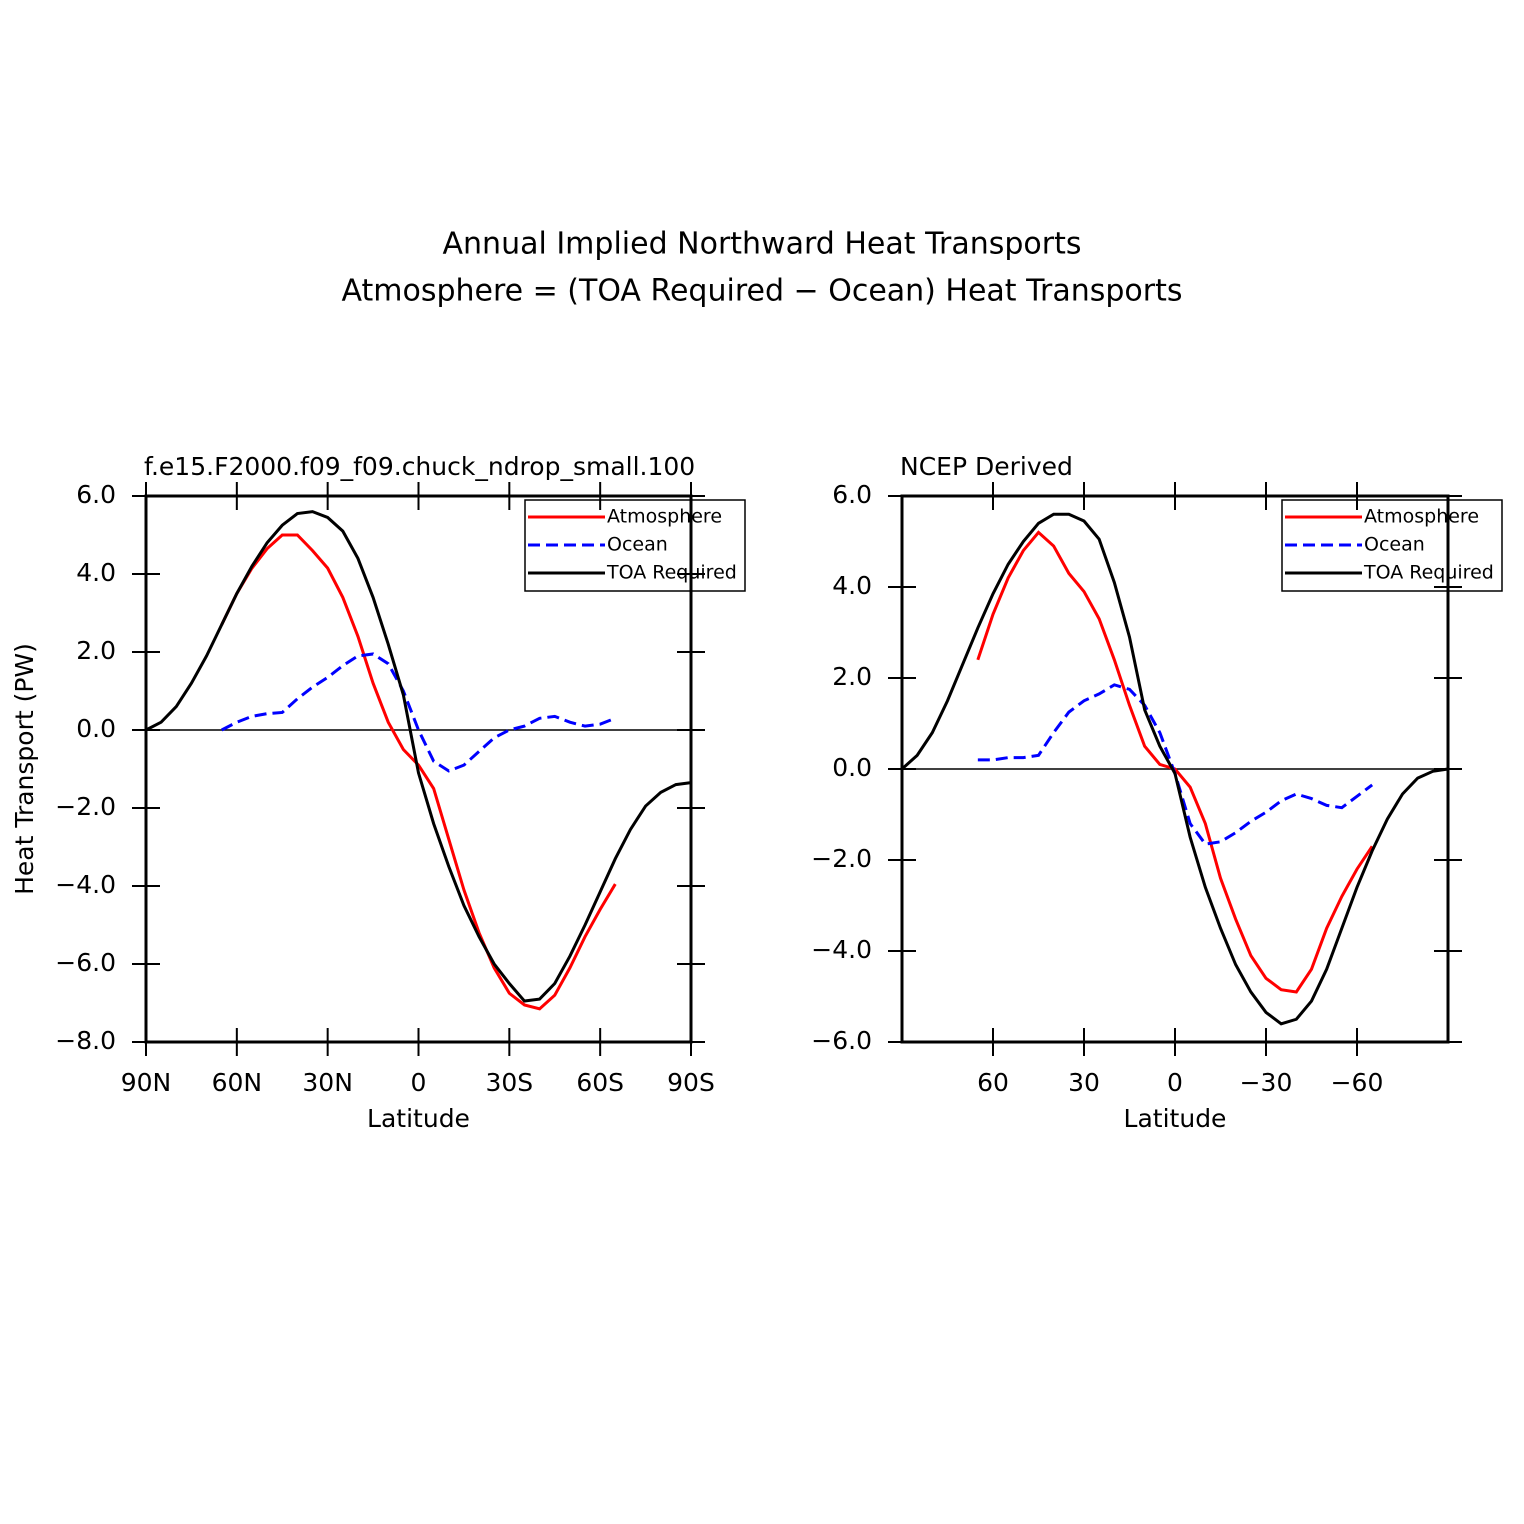 Image resolution: width=1524 pixels, height=1524 pixels. What do you see at coordinates (993, 1082) in the screenshot?
I see `x-tick-label: 60` at bounding box center [993, 1082].